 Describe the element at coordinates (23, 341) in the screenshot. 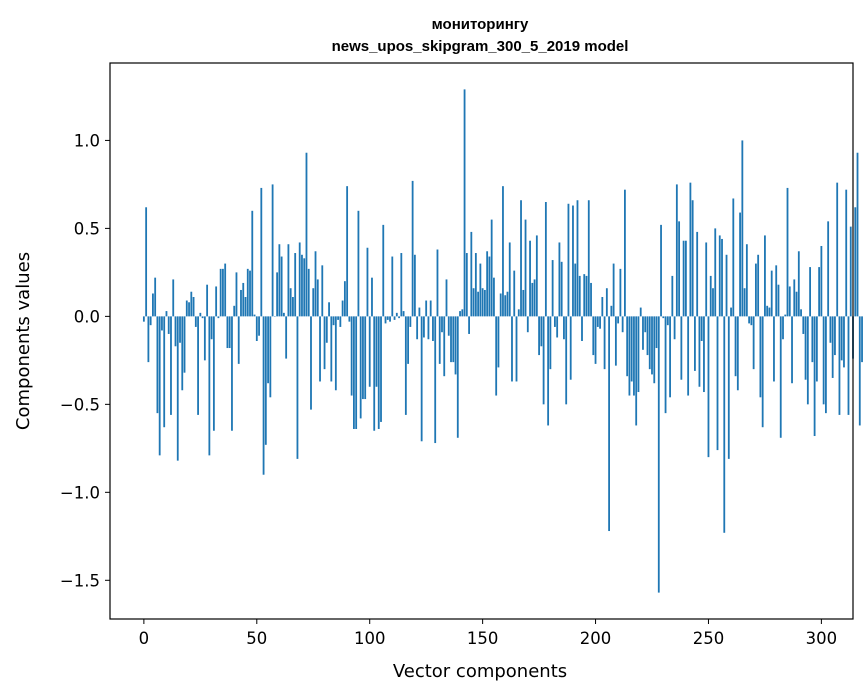

I see `y-axis-label: Components values` at that location.